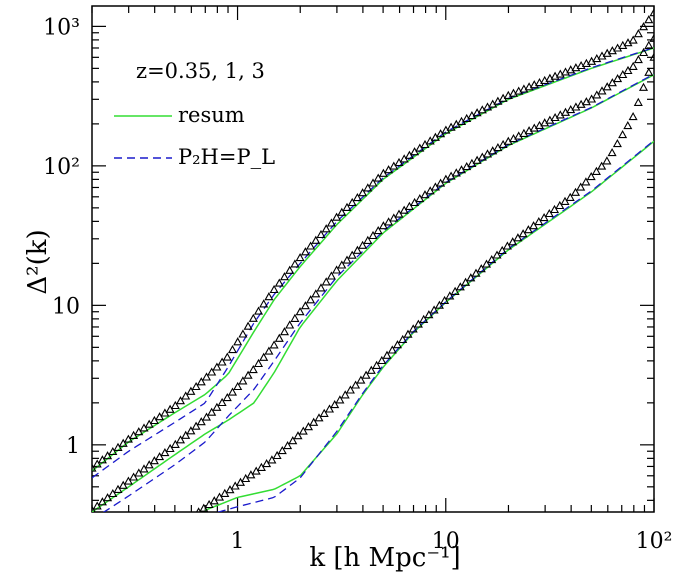 The width and height of the screenshot is (696, 576). I want to click on x-axis-title: k [h Mpc⁻¹], so click(384, 558).